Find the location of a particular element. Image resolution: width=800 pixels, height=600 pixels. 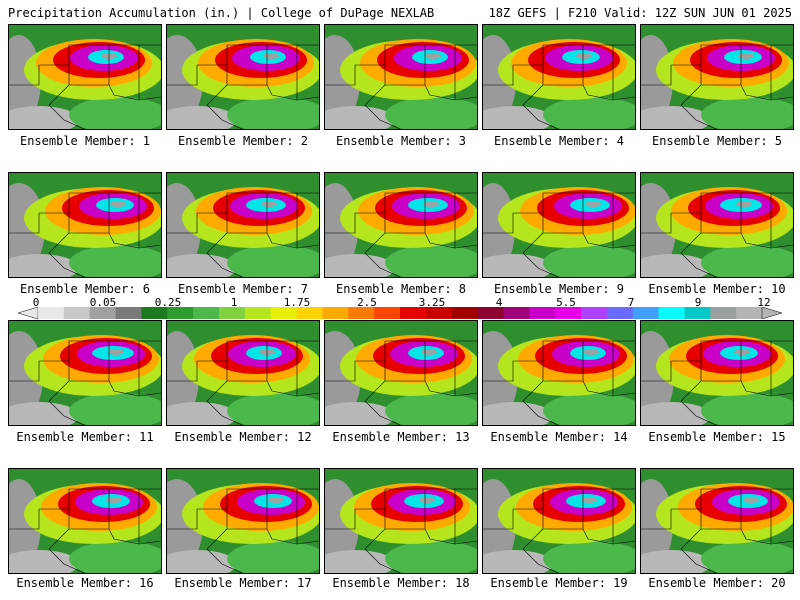

ensemble-member-label: Ensemble Member: 9 is located at coordinates (559, 289).